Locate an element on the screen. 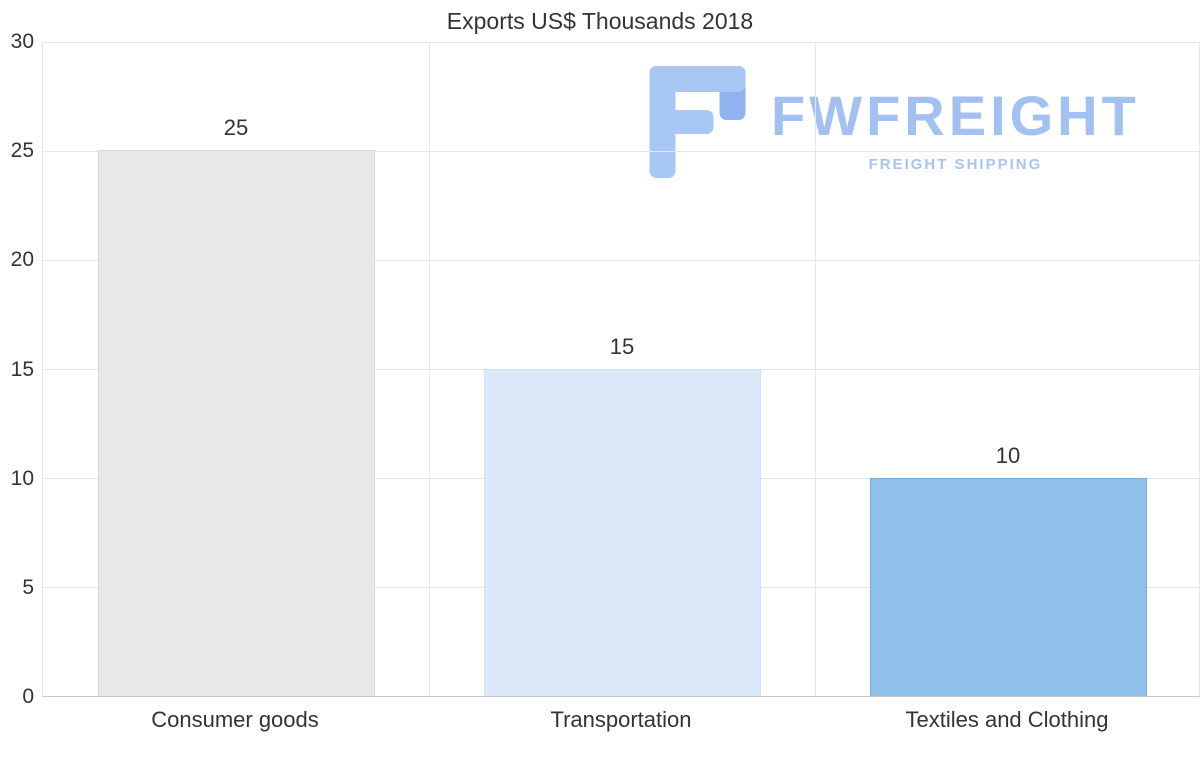 This screenshot has width=1200, height=763. category-label-transportation: Transportation is located at coordinates (621, 719).